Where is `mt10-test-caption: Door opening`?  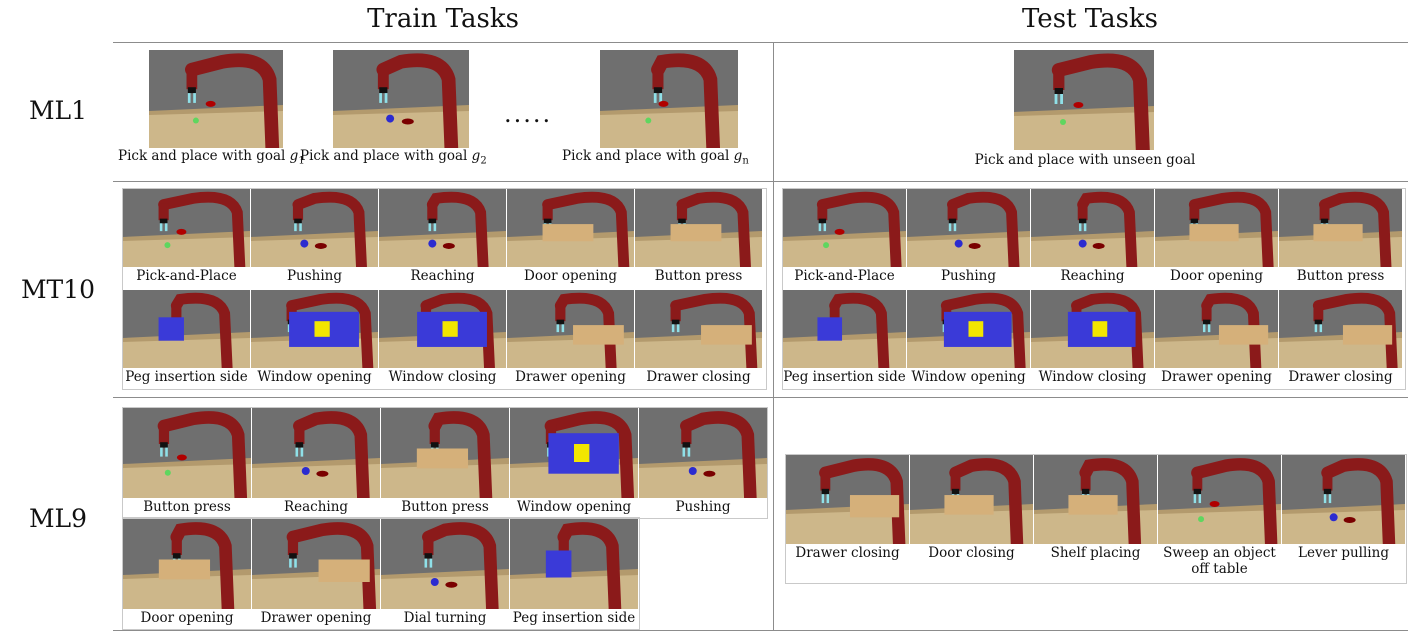 mt10-test-caption: Door opening is located at coordinates (1216, 276).